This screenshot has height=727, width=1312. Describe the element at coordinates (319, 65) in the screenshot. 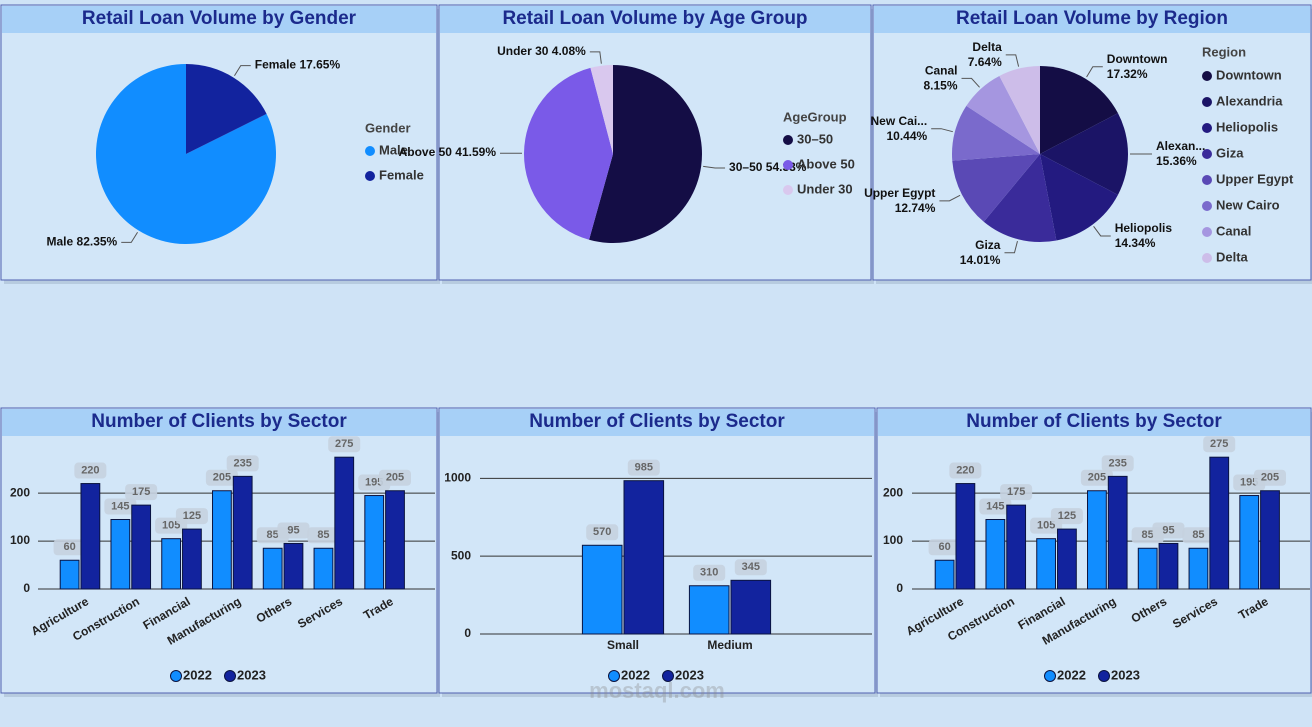

I see `data-label-value: 17.65%` at that location.